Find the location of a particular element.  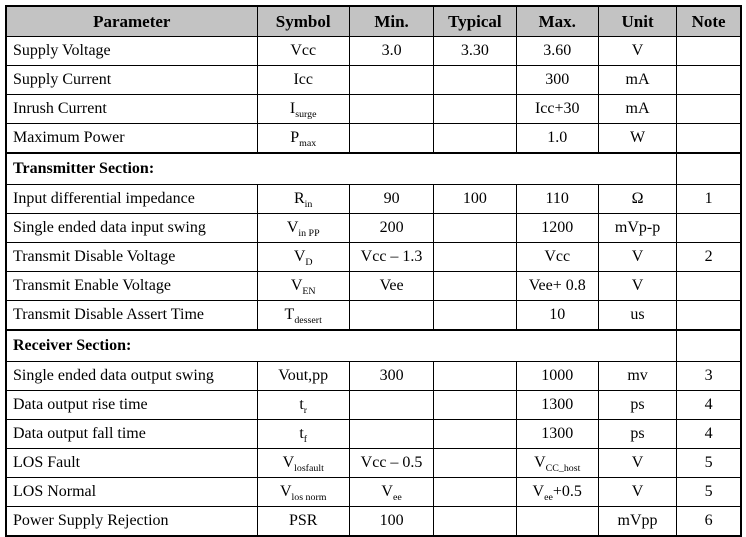

cell-note: 4 is located at coordinates (709, 434).